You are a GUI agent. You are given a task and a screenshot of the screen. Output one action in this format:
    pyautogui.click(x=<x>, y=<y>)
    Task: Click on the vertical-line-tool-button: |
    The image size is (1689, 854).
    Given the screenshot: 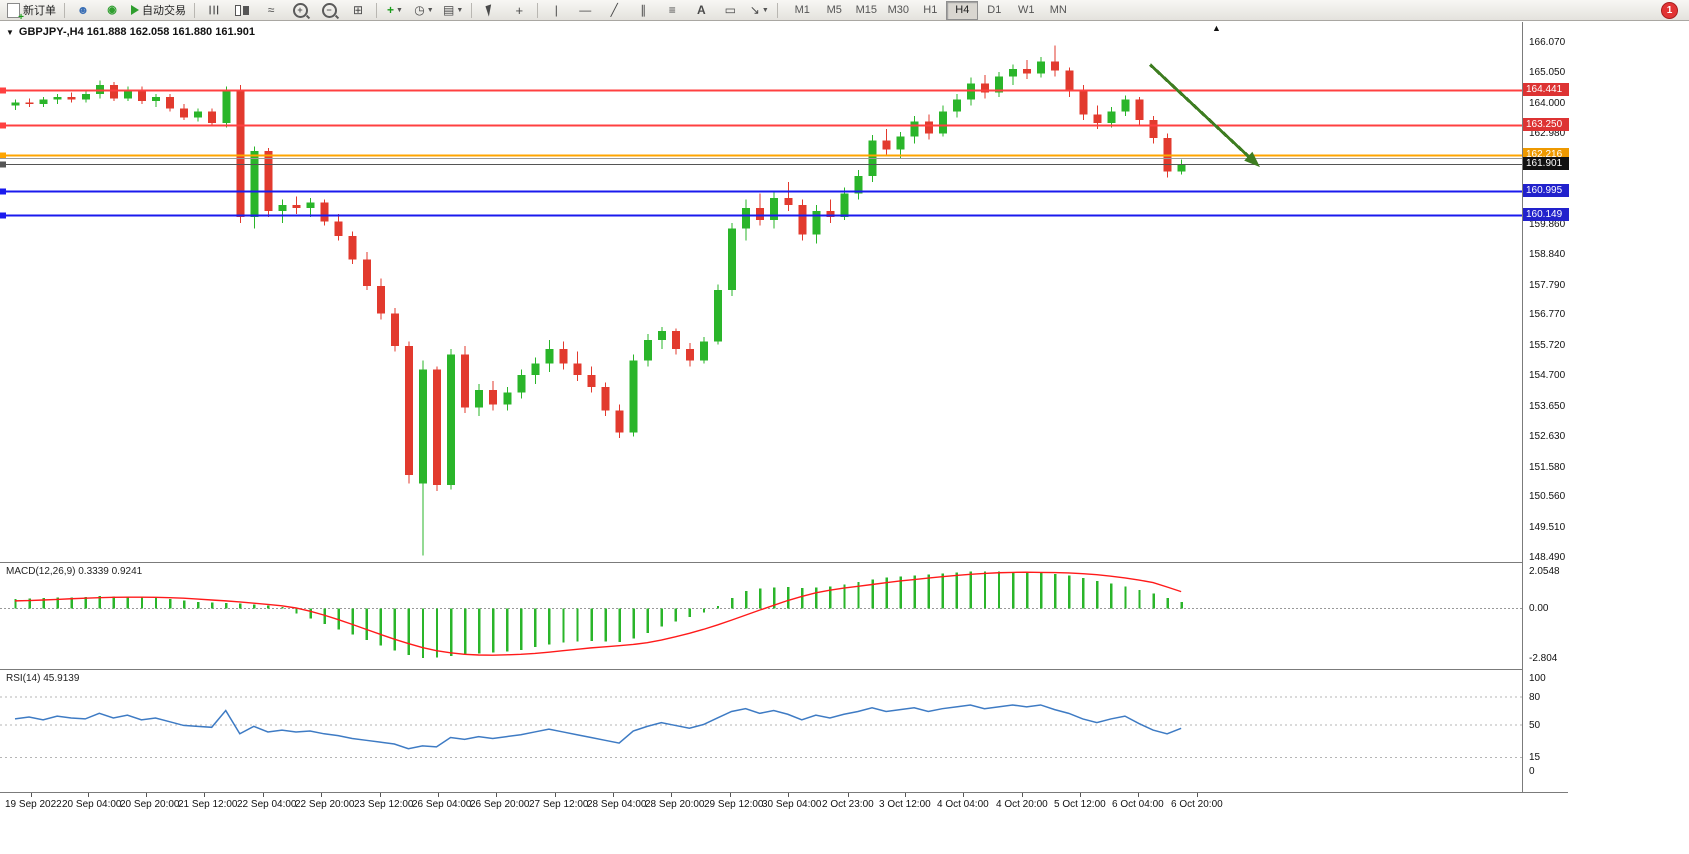 What is the action you would take?
    pyautogui.click(x=556, y=10)
    